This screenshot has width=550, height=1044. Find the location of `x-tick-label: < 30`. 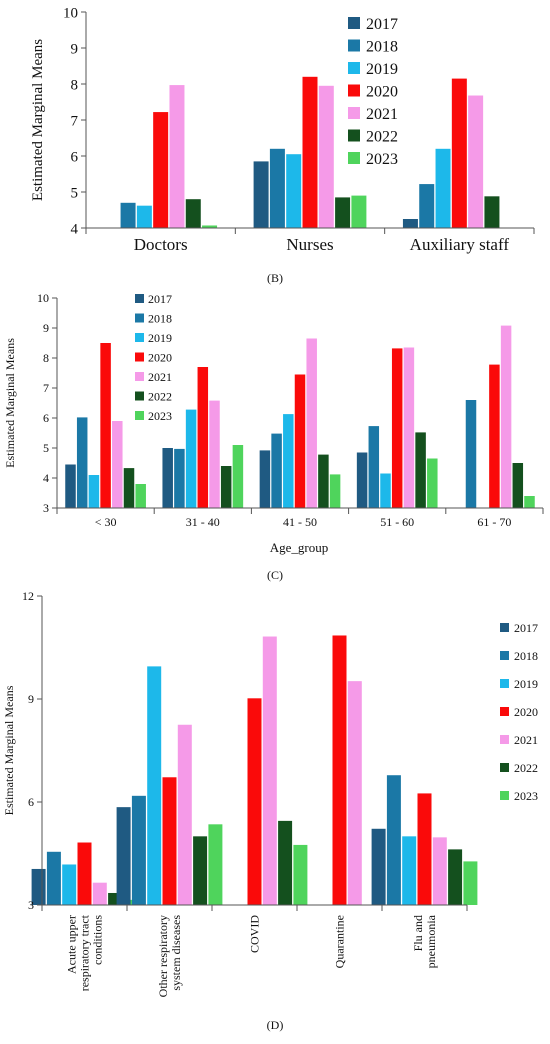

x-tick-label: < 30 is located at coordinates (106, 522).